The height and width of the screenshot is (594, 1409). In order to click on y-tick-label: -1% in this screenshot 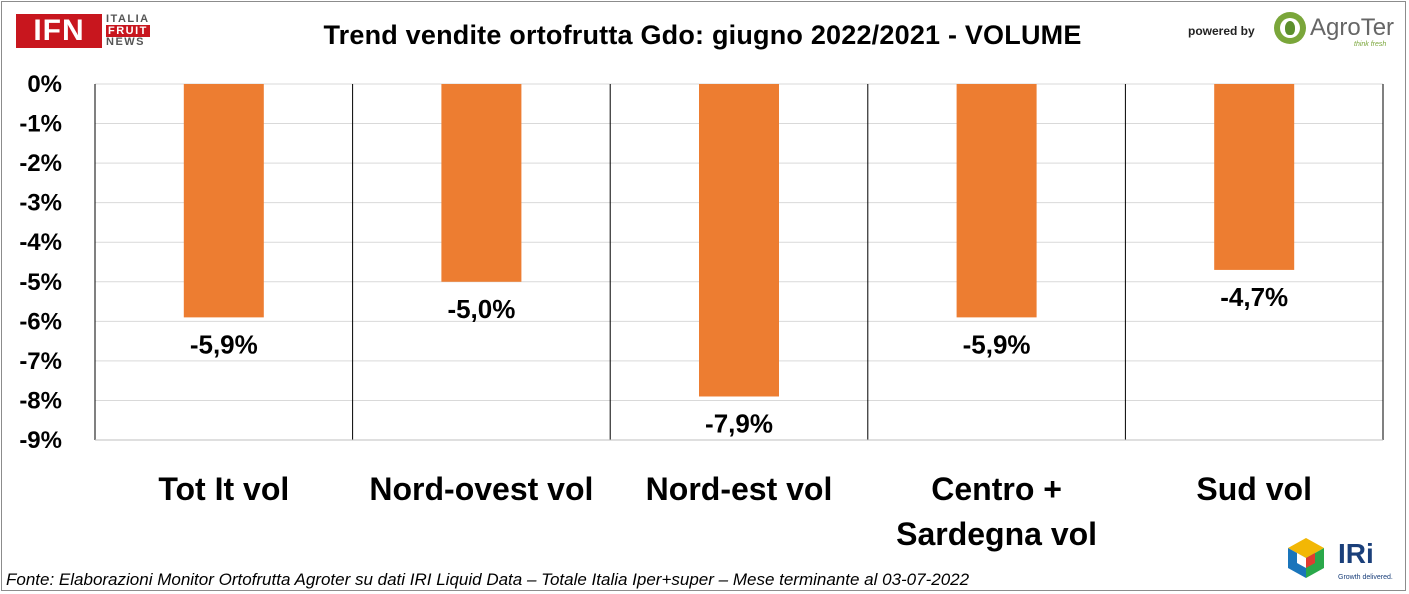, I will do `click(40, 124)`.